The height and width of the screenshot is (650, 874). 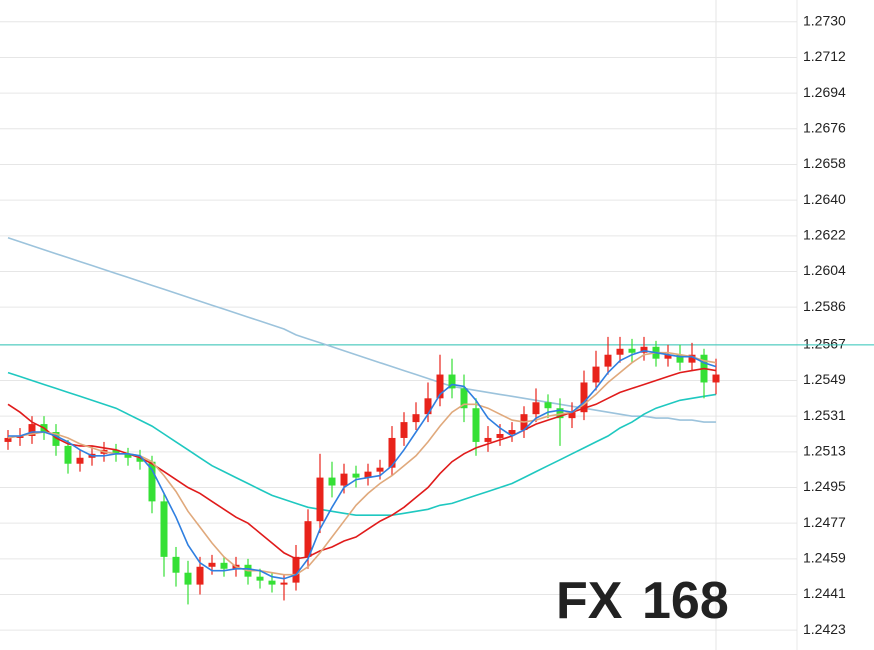 What do you see at coordinates (824, 629) in the screenshot?
I see `y-tick-label: 1.2423` at bounding box center [824, 629].